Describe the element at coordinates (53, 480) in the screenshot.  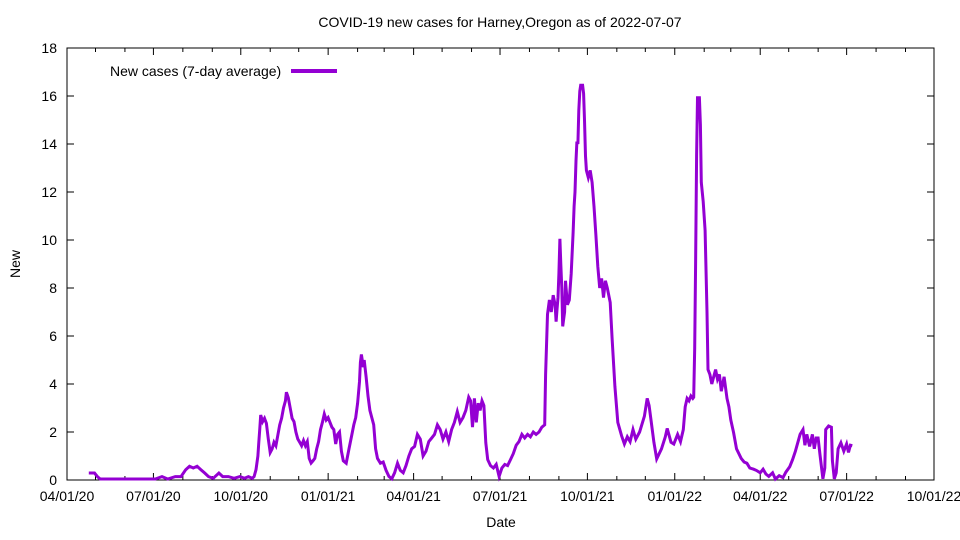
I see `y-tick-label: 0` at that location.